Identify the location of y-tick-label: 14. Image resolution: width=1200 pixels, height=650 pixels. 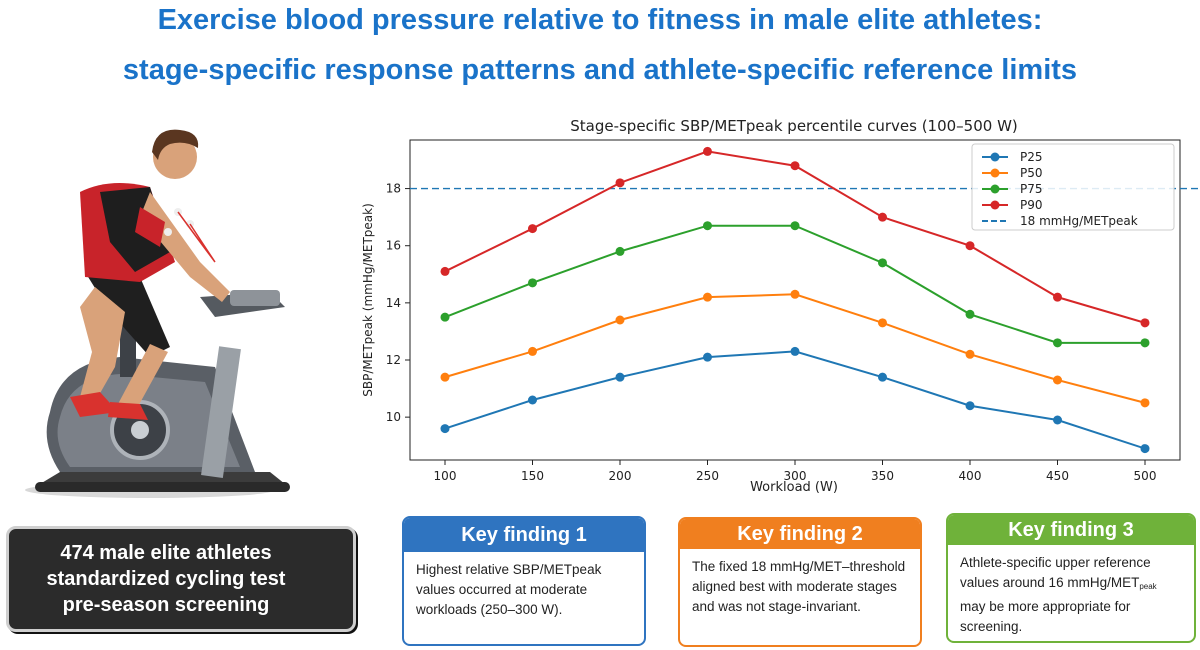
(393, 303).